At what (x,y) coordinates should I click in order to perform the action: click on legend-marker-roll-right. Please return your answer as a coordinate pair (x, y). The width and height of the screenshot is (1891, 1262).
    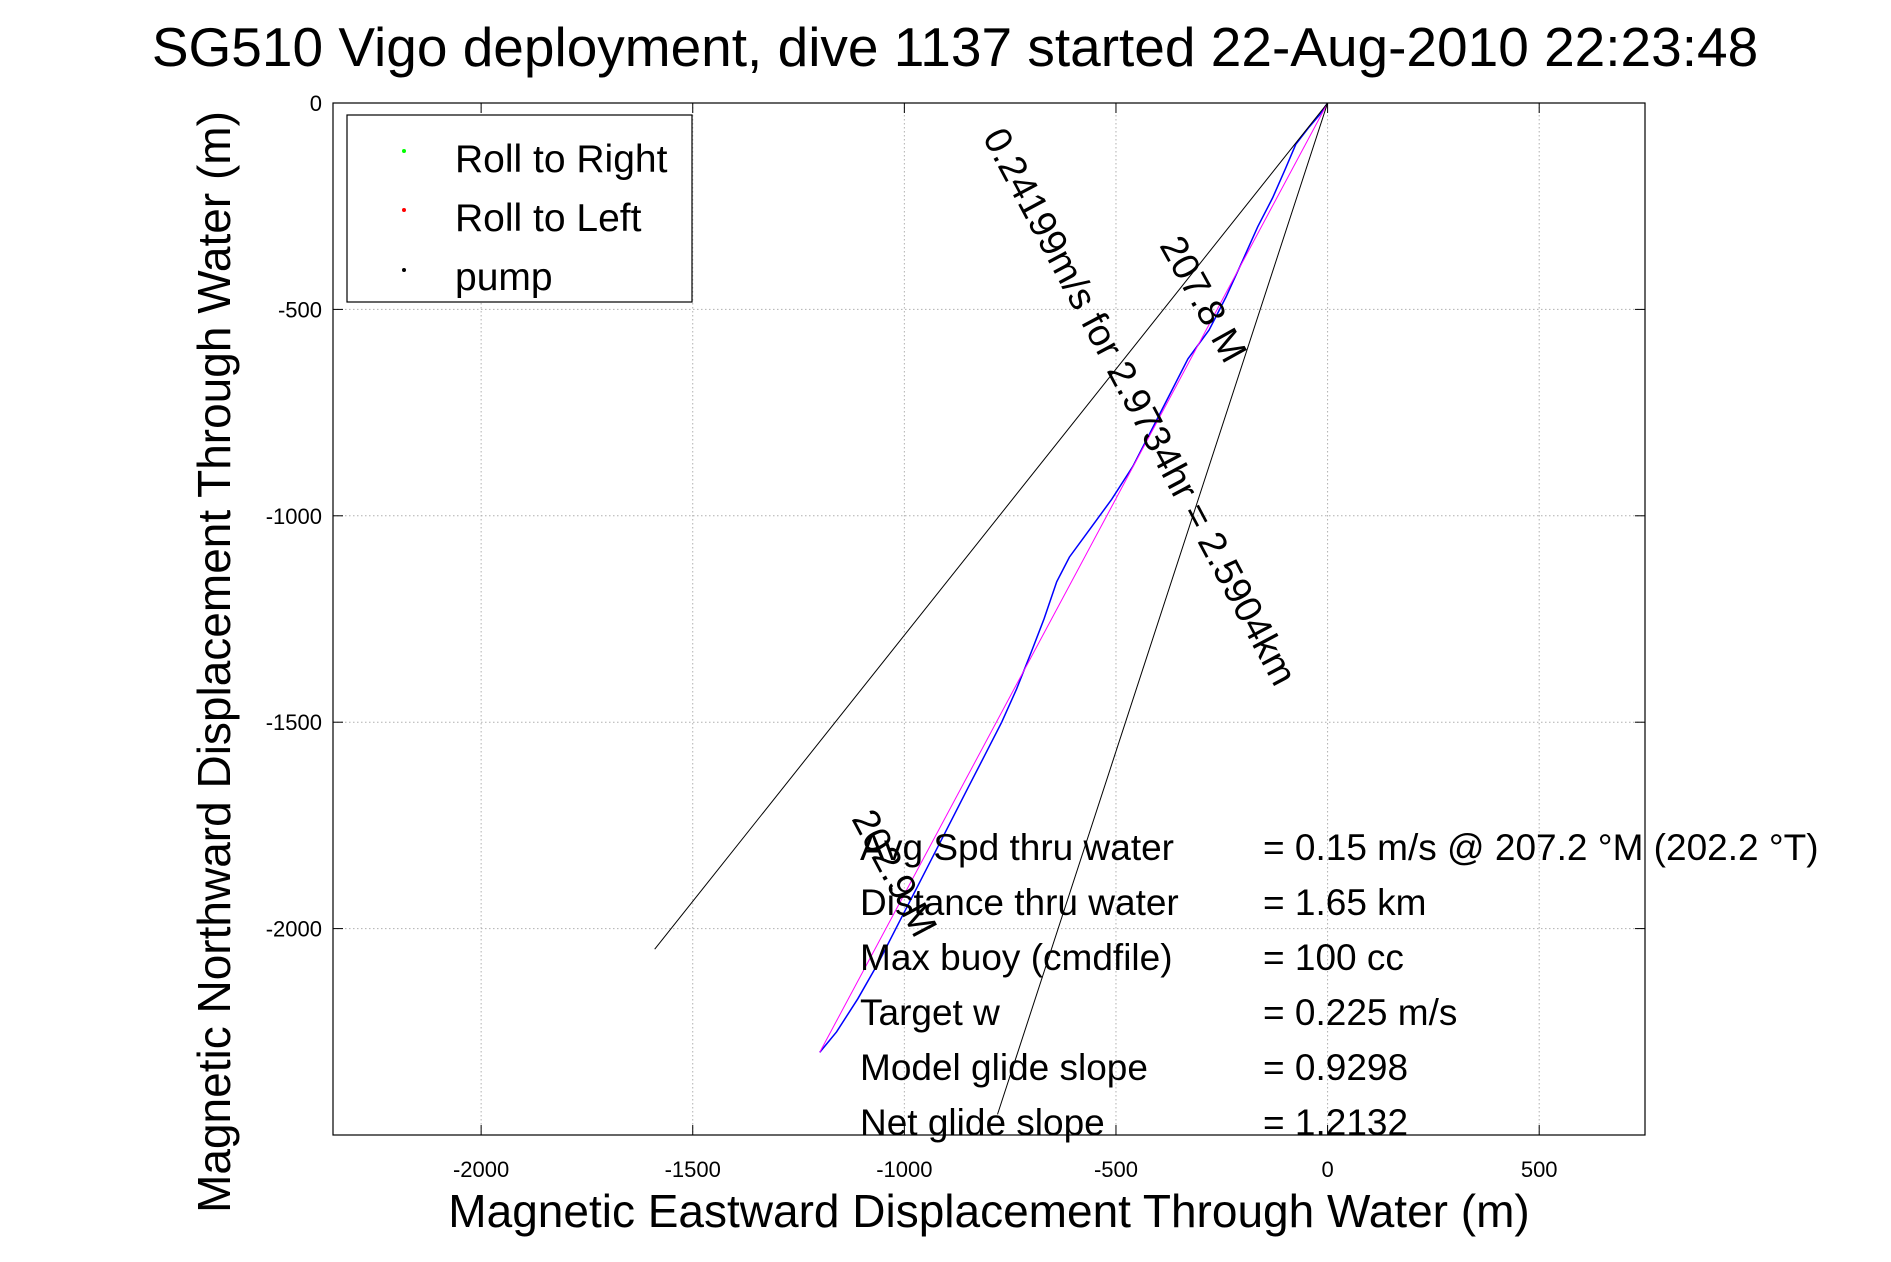
    Looking at the image, I should click on (404, 151).